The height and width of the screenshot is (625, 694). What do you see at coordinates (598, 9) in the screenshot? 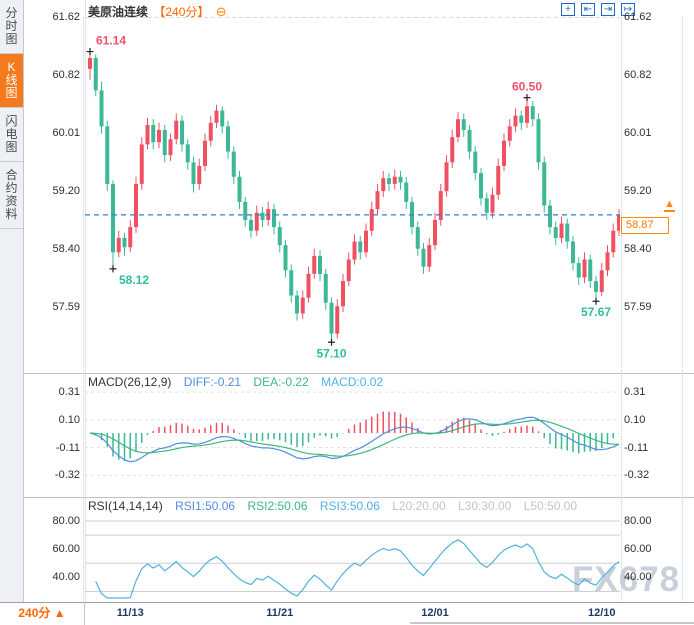
I see `chart-toolbar: + ⇤ ⇥ ↦` at bounding box center [598, 9].